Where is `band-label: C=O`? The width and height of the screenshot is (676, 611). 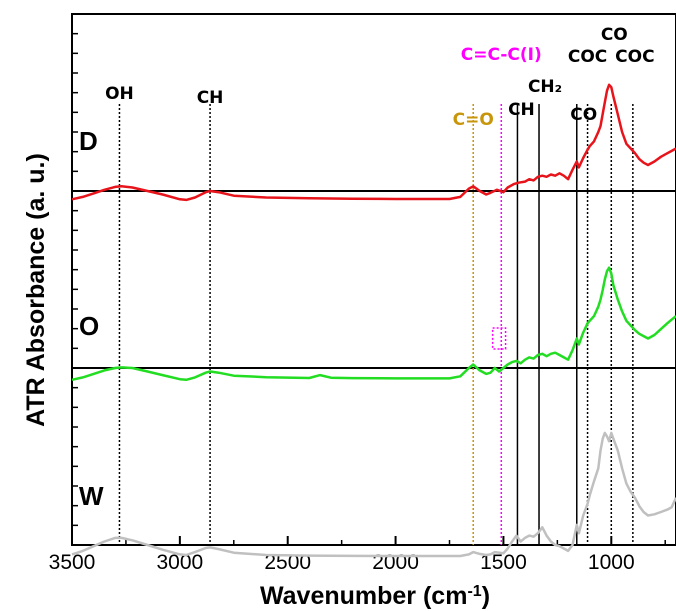 band-label: C=O is located at coordinates (473, 120).